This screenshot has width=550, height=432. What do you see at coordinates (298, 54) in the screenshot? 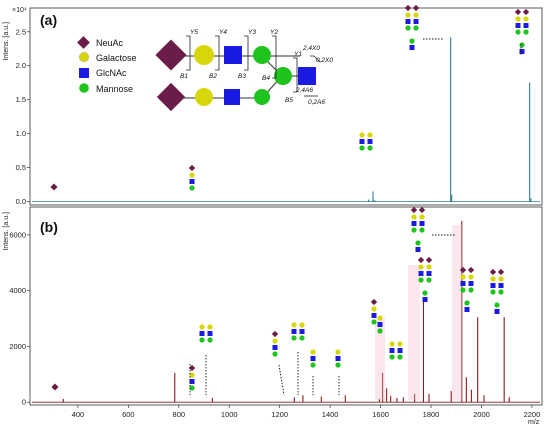
I see `fragment-y1: Y1` at bounding box center [298, 54].